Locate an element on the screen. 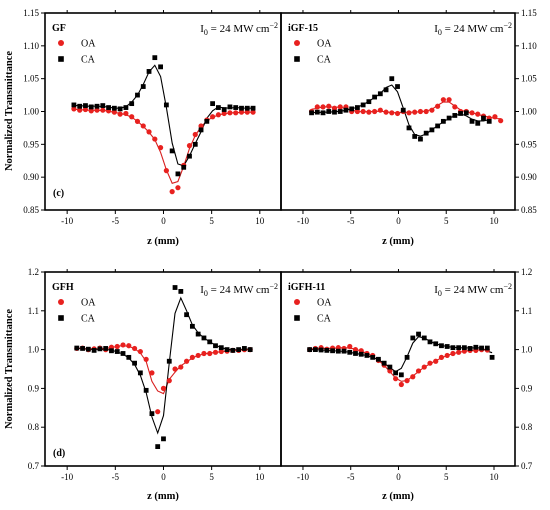  sample-name-gf: GF is located at coordinates (59, 28).